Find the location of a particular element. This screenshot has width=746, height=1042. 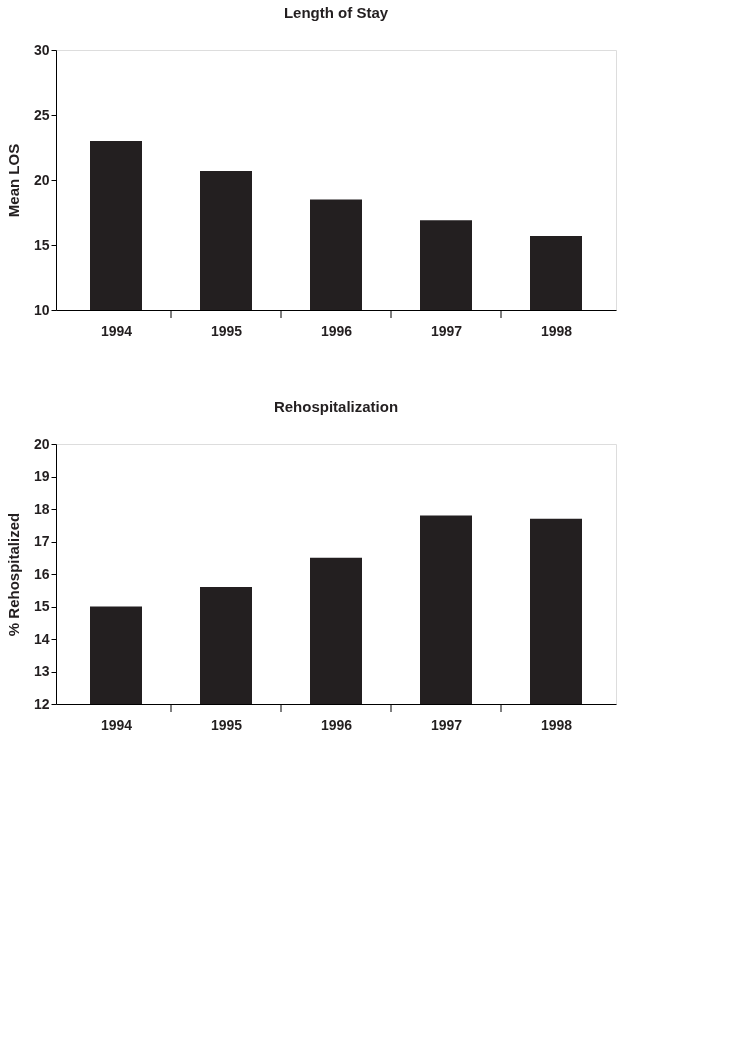

chart-title: Rehospitalization is located at coordinates (336, 406).